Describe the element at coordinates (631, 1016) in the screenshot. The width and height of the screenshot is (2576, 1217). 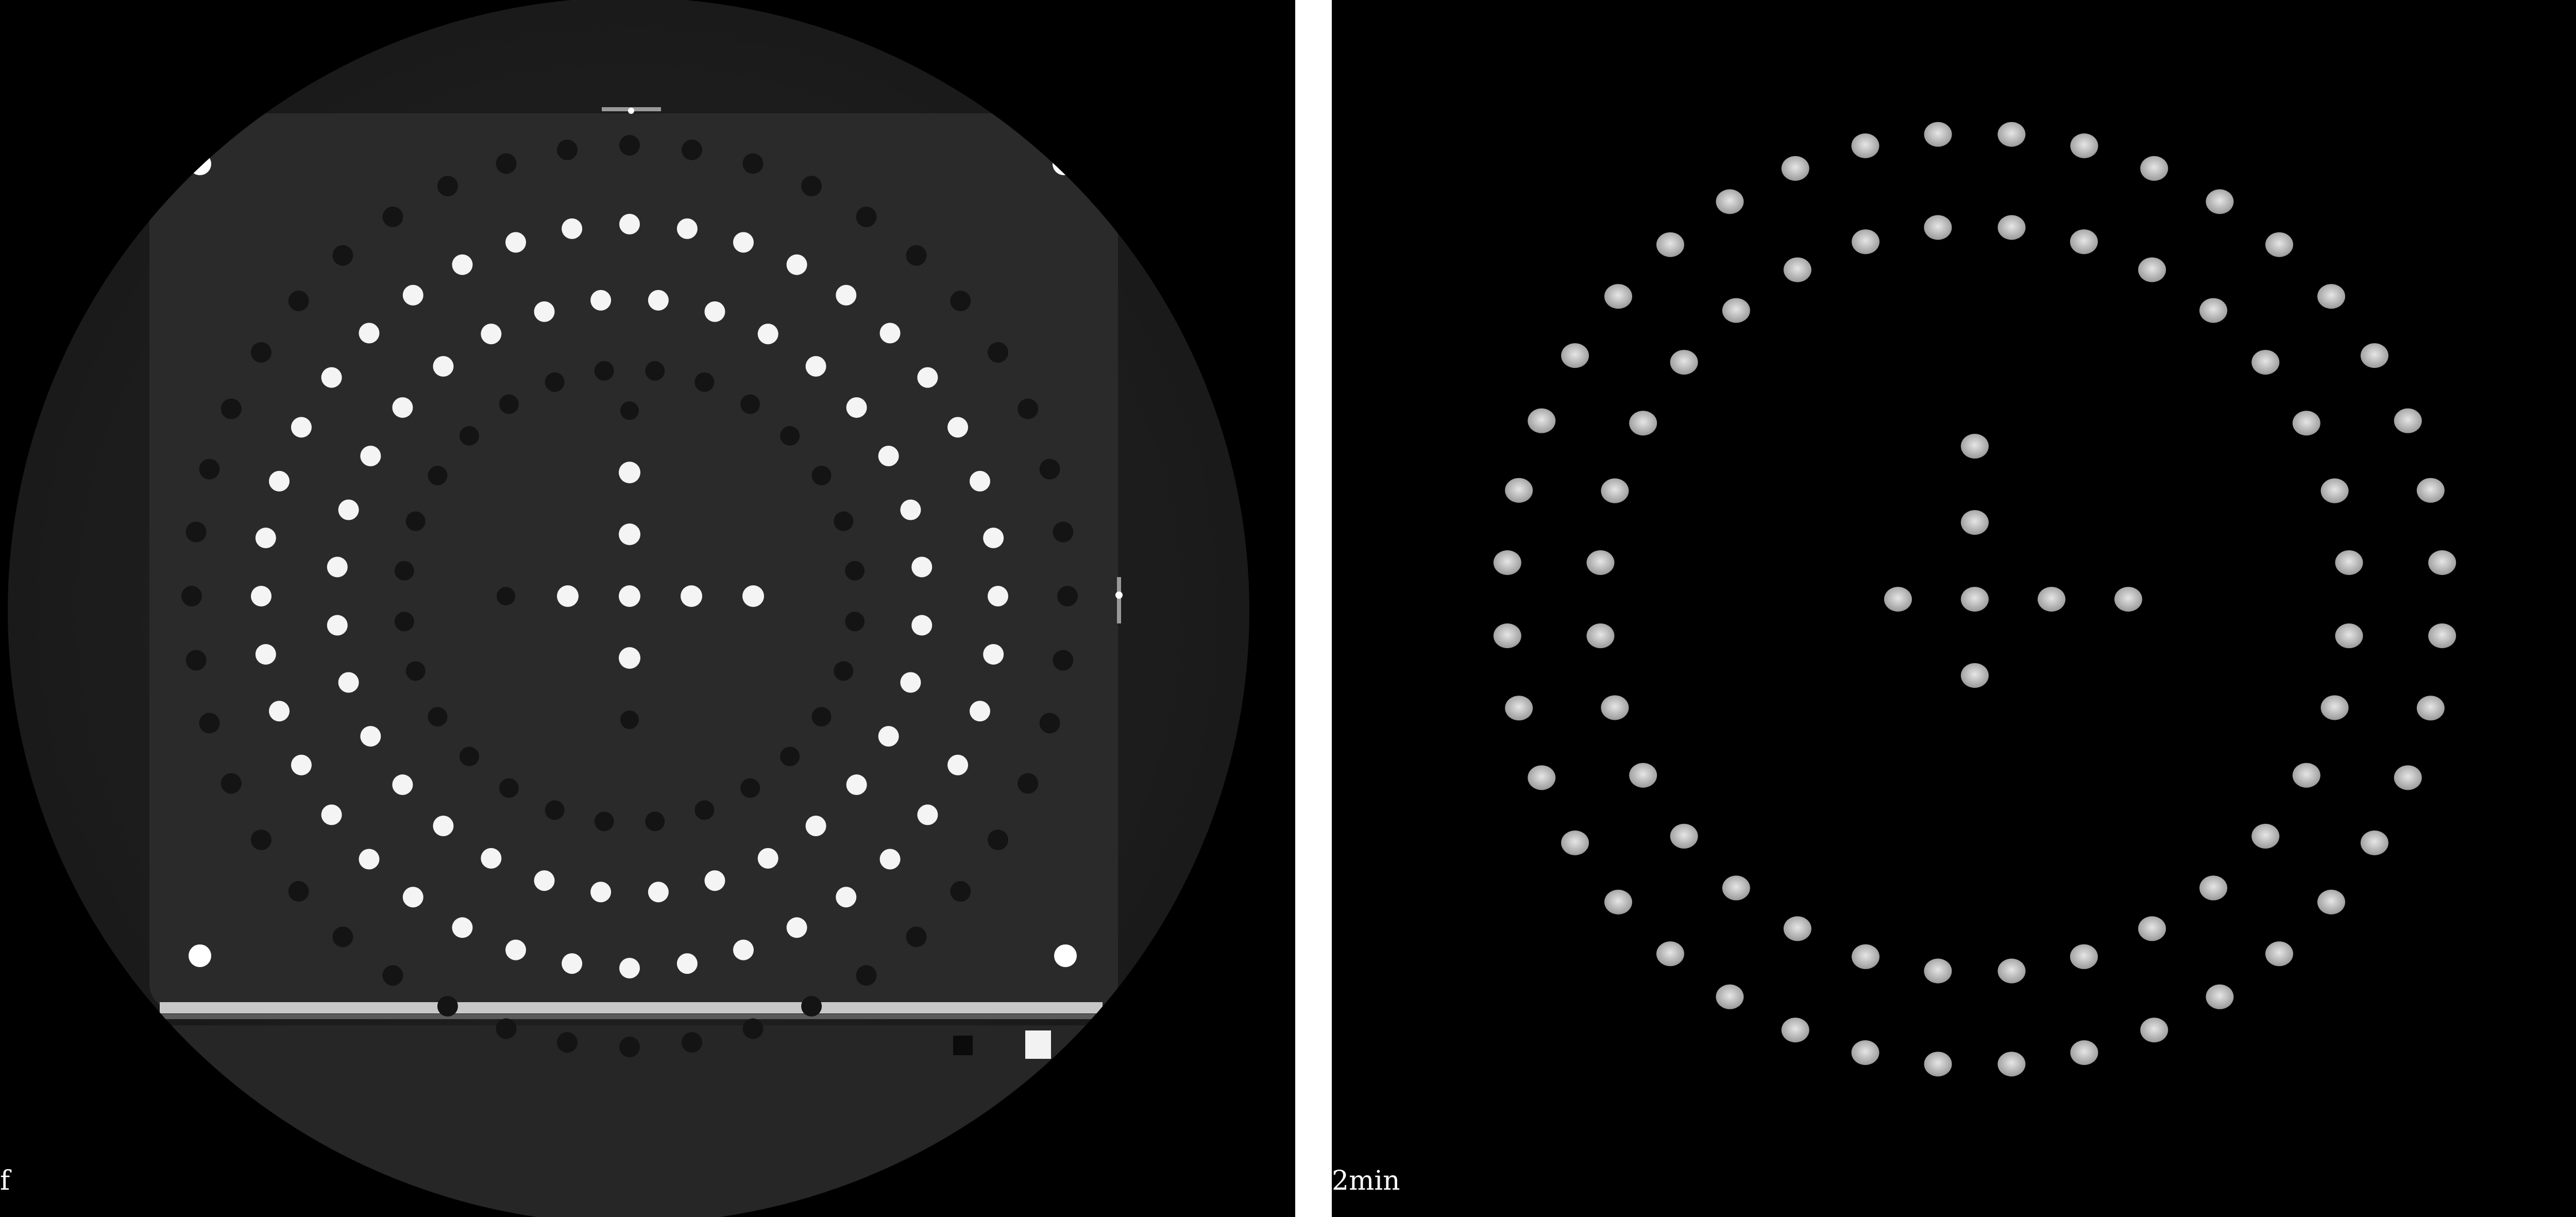
I see `base-edge-shadow` at that location.